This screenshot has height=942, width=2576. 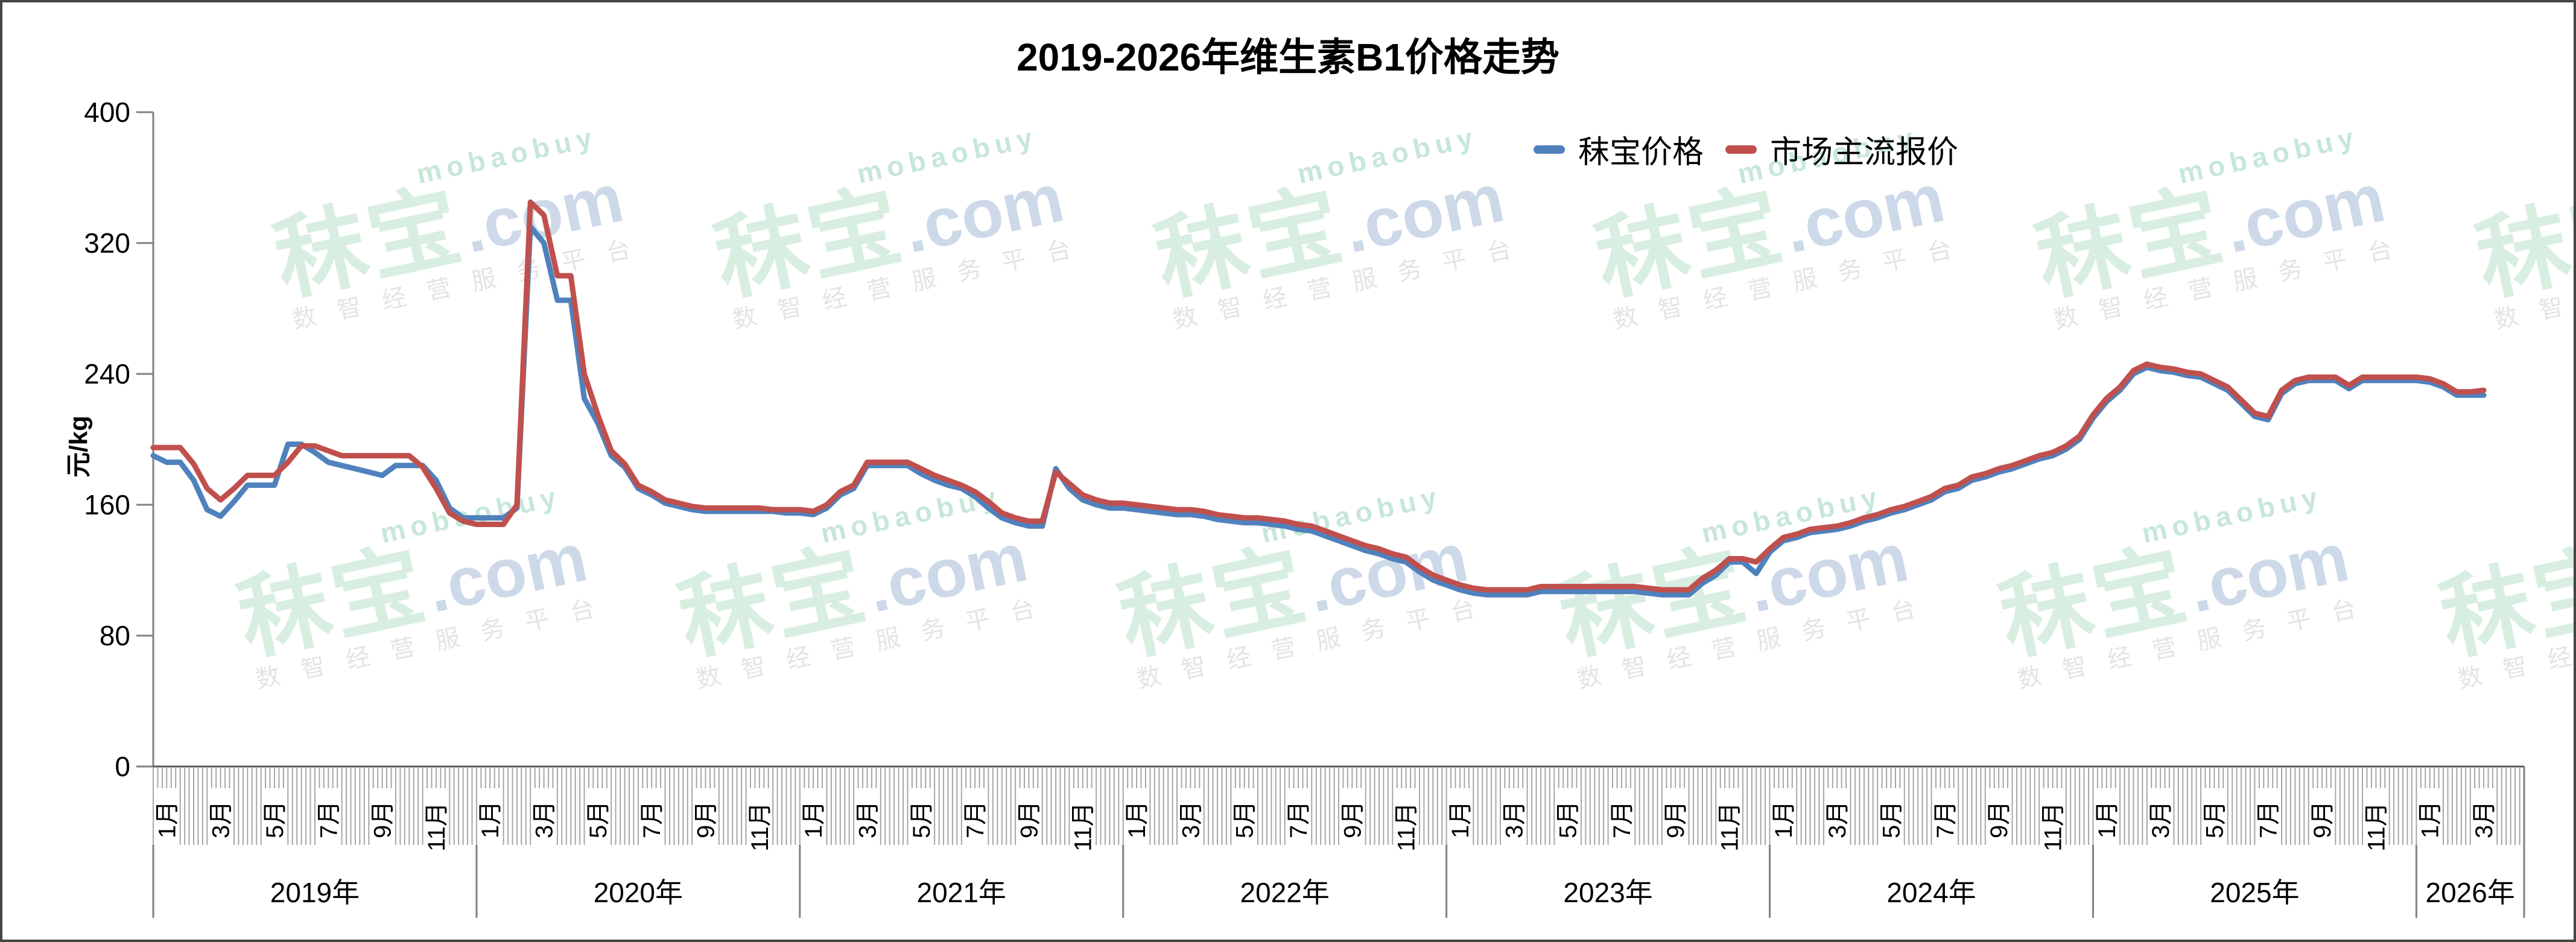 What do you see at coordinates (107, 112) in the screenshot?
I see `y-tick-label: 400` at bounding box center [107, 112].